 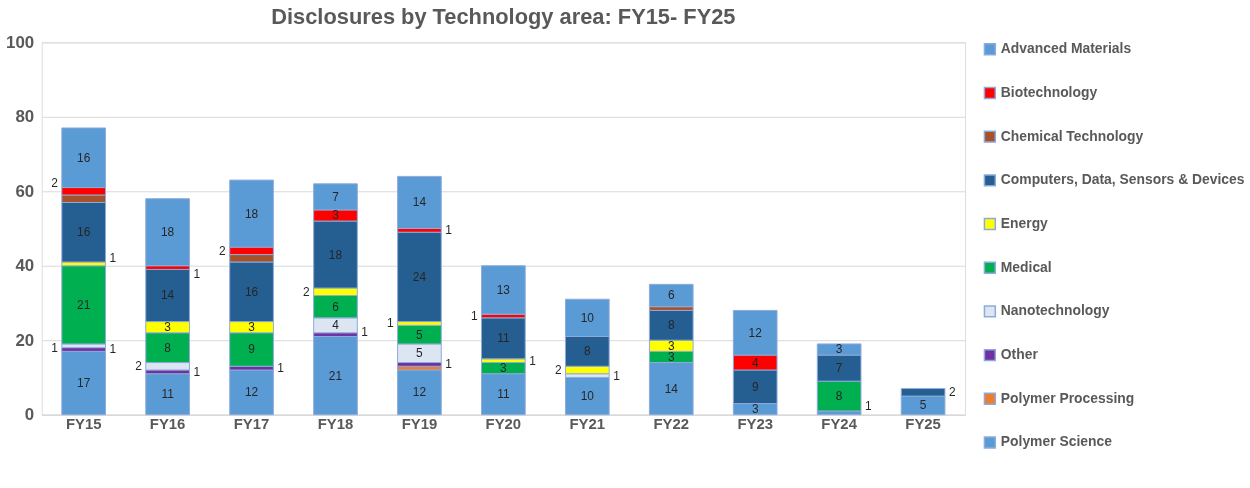 I want to click on x-tick-label: FY22, so click(x=671, y=424).